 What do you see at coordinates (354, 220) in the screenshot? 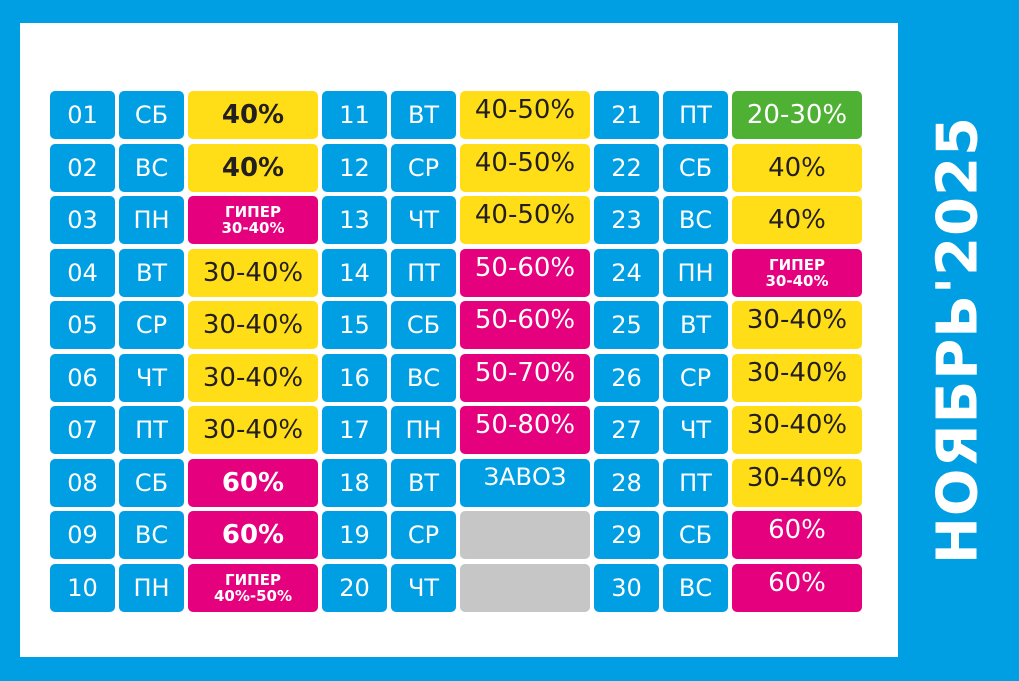
I see `day-number: 13` at bounding box center [354, 220].